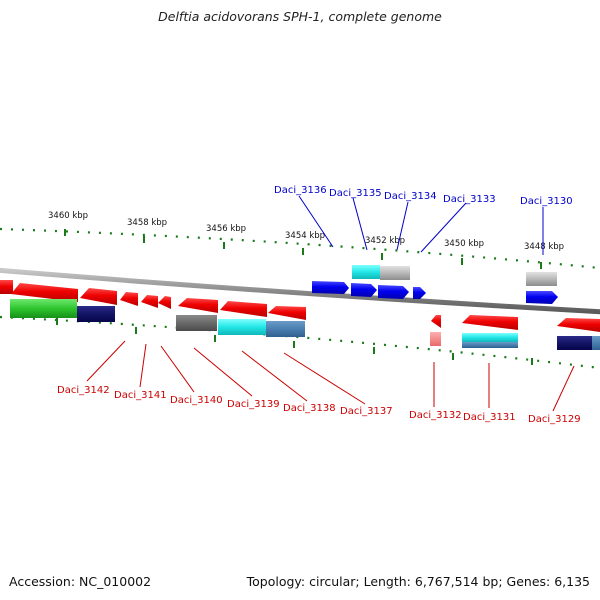 The width and height of the screenshot is (600, 600). Describe the element at coordinates (196, 400) in the screenshot. I see `gene-label: Daci_3140` at that location.